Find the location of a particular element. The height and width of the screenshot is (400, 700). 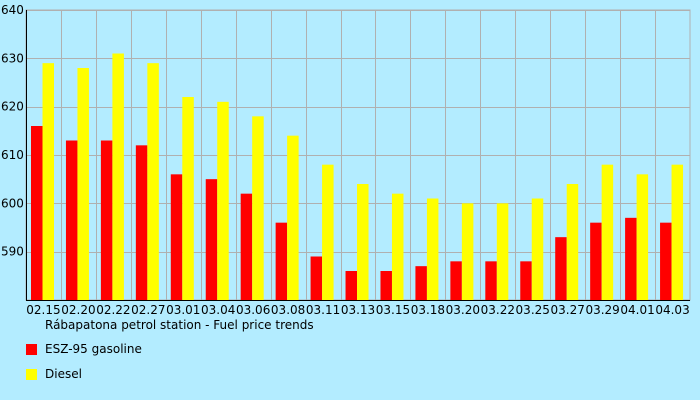

x-tick-label: 03.04 is located at coordinates (218, 310).